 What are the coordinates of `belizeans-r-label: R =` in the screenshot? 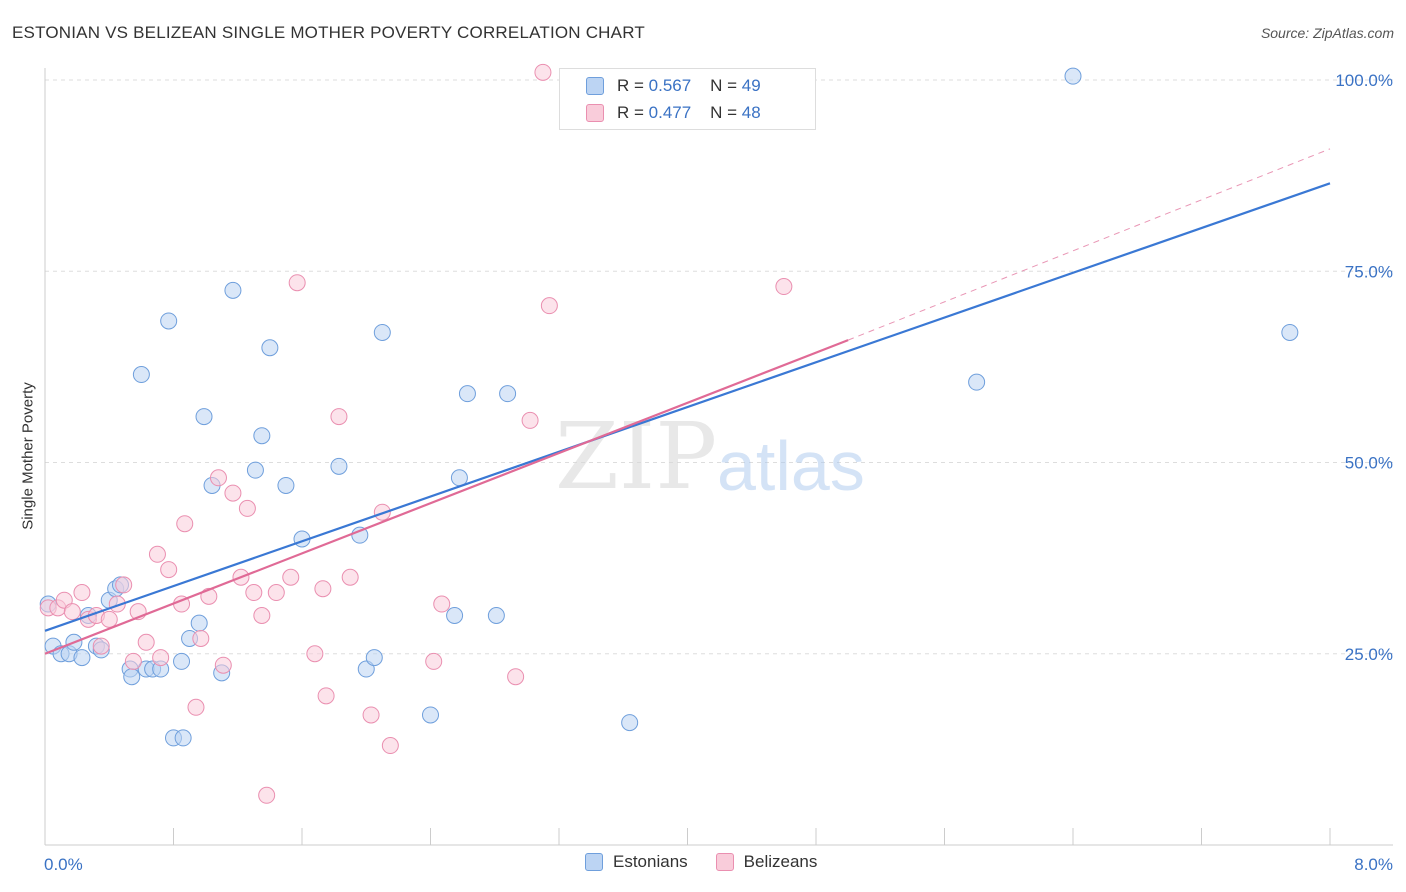 It's located at (633, 112).